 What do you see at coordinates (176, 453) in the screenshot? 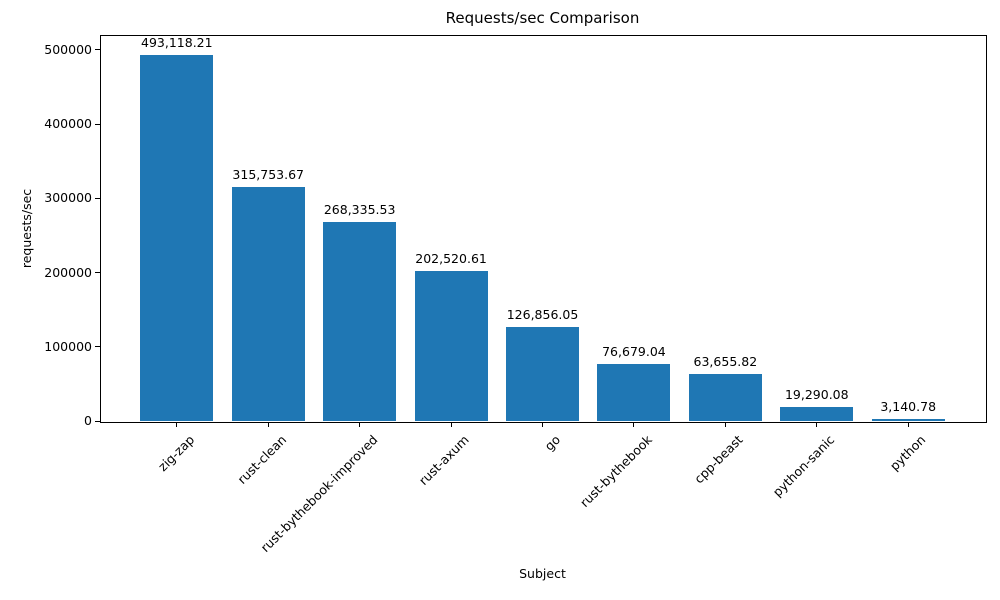
I see `x-category-label: zig-zap` at bounding box center [176, 453].